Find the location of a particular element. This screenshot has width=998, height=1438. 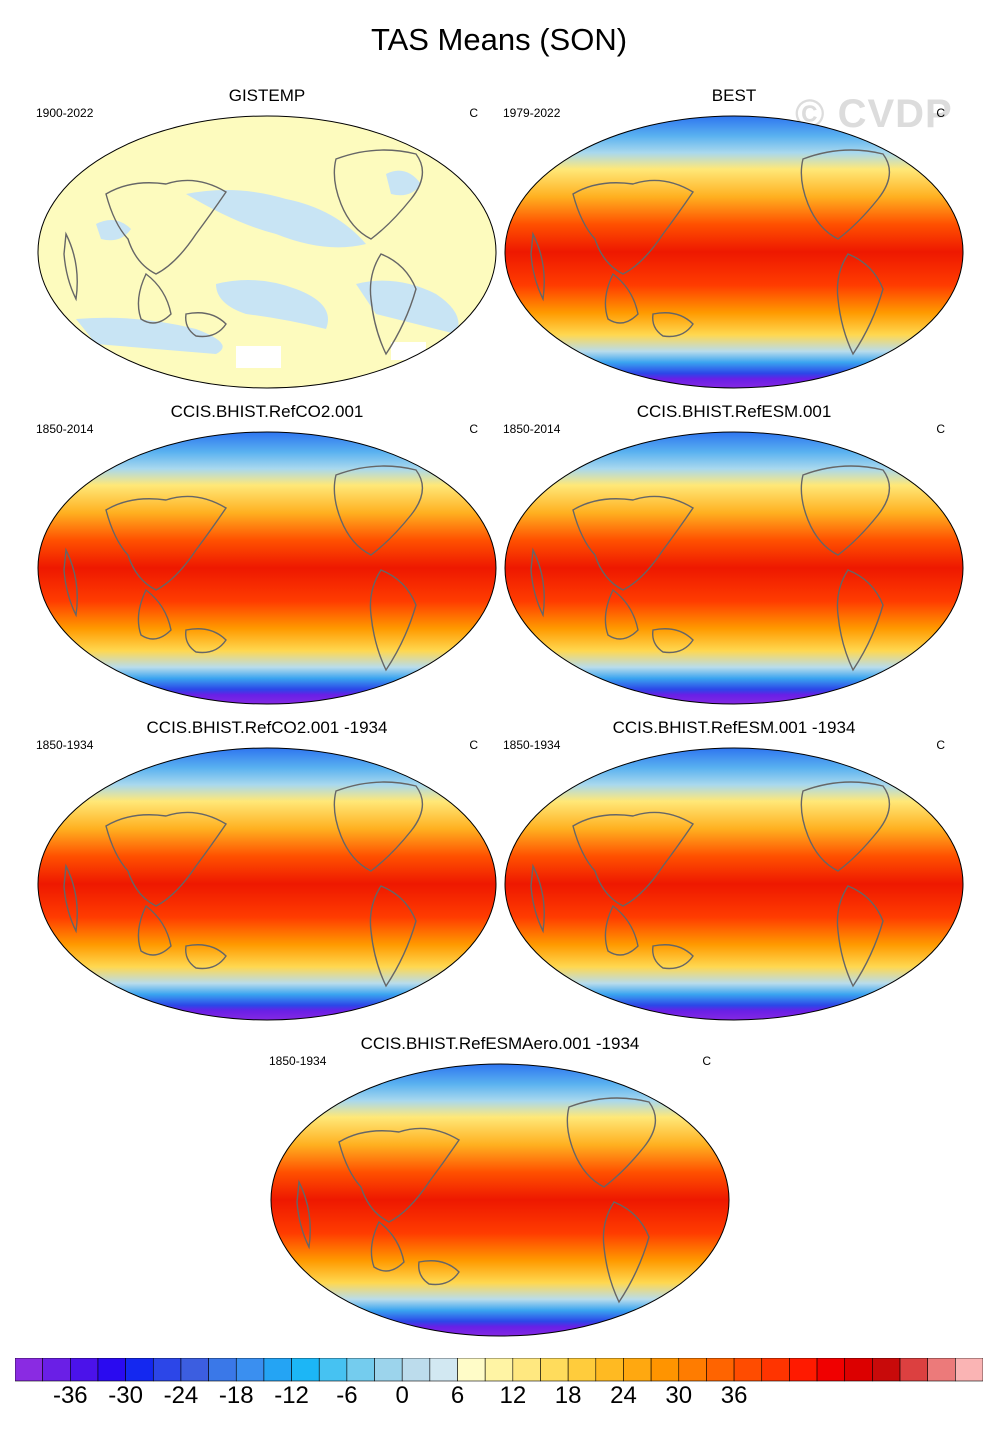

map-panel: CCIS.BHIST.RefESM.001 1850-2014 C is located at coordinates (734, 553).